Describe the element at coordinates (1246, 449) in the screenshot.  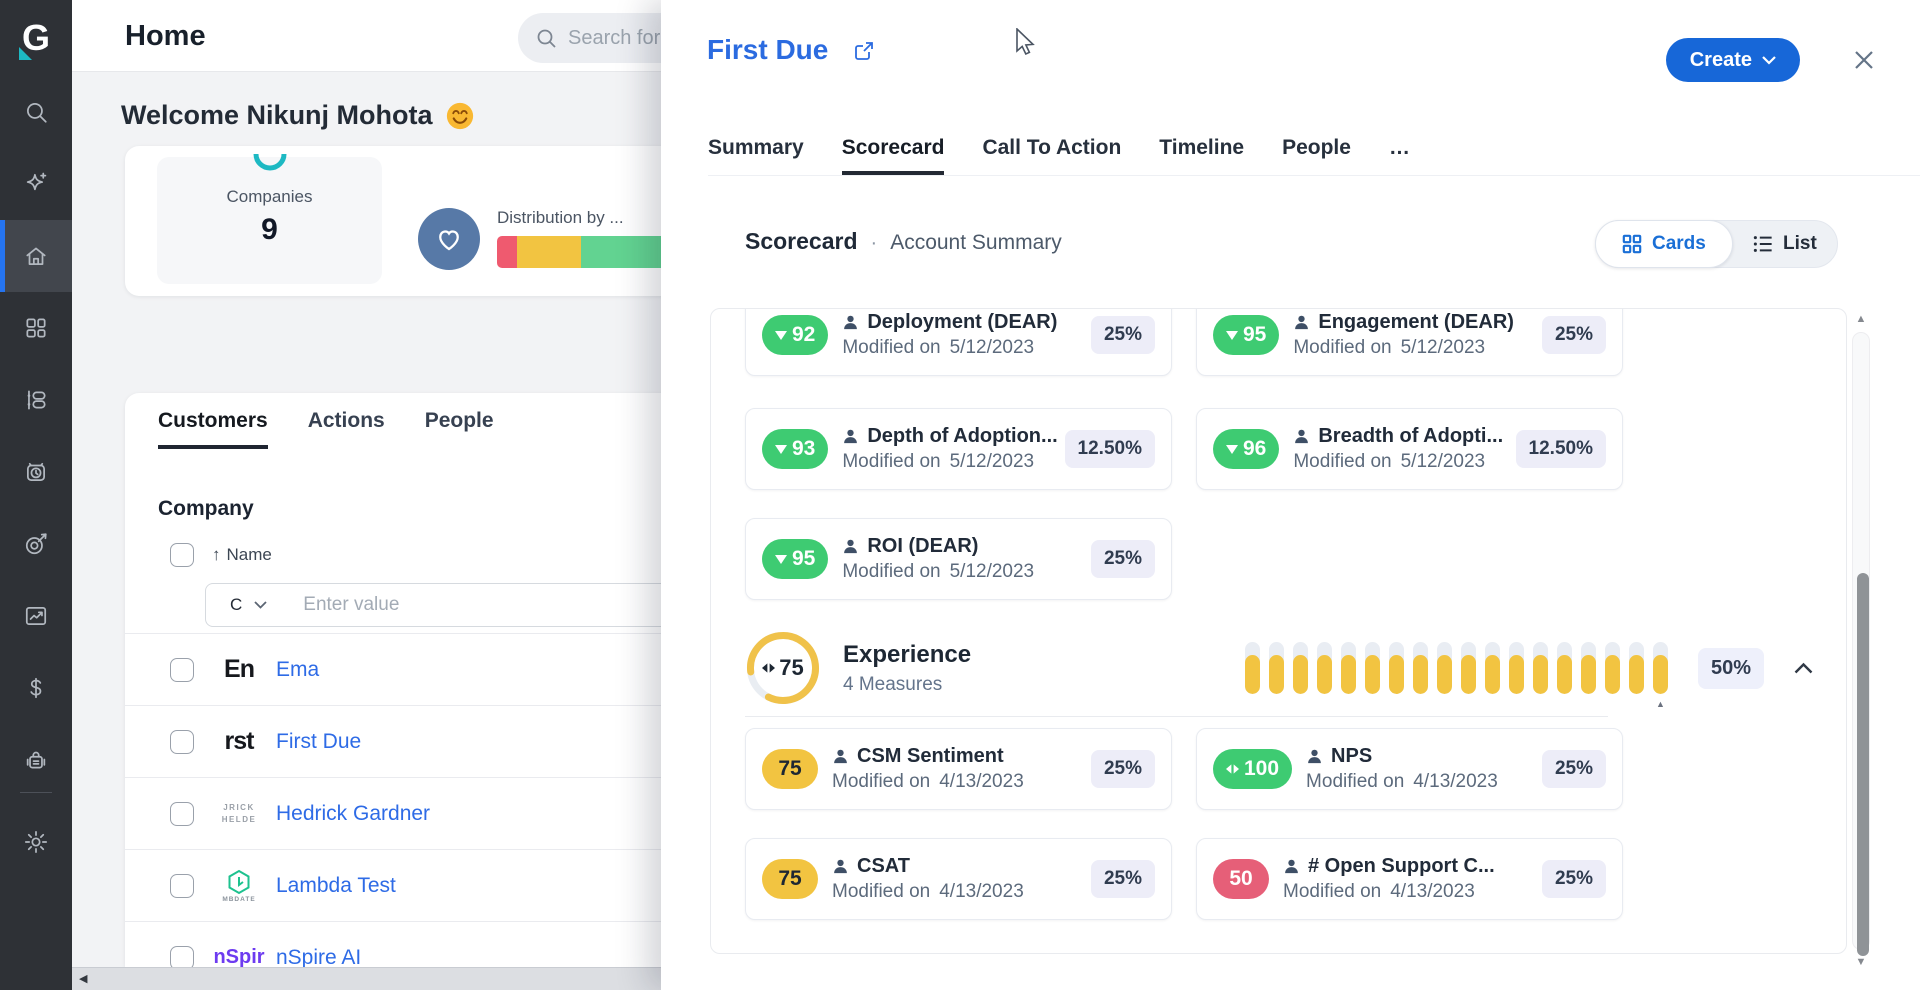
I see `score-pill: 96` at that location.